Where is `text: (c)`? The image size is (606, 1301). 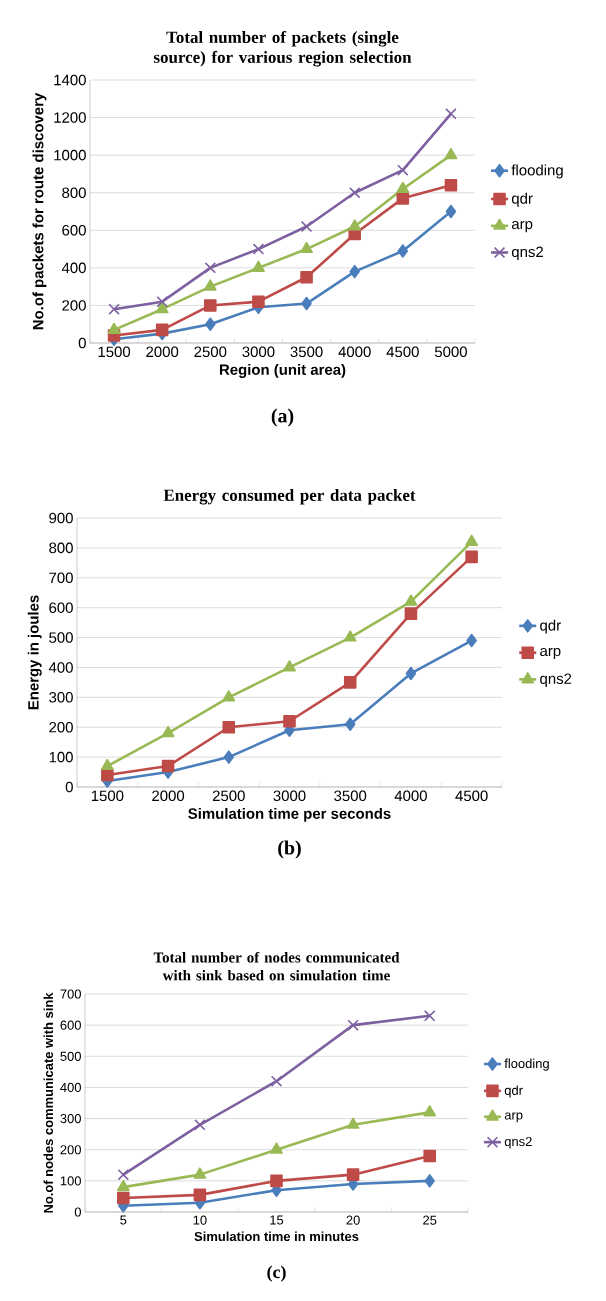 text: (c) is located at coordinates (276, 1273).